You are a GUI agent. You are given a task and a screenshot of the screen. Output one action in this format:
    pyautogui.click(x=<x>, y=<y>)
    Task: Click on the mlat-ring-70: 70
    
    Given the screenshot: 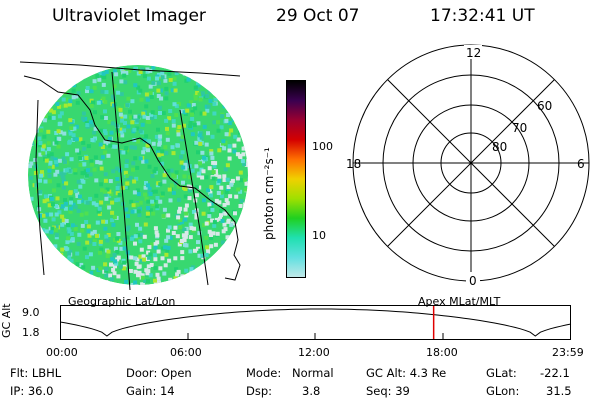 What is the action you would take?
    pyautogui.click(x=519, y=128)
    